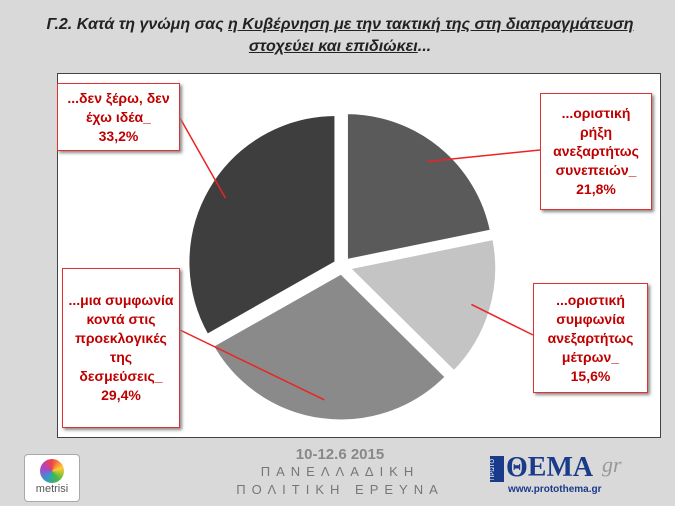  What do you see at coordinates (550, 467) in the screenshot?
I see `logo-main: ΘΕΜΑ` at bounding box center [550, 467].